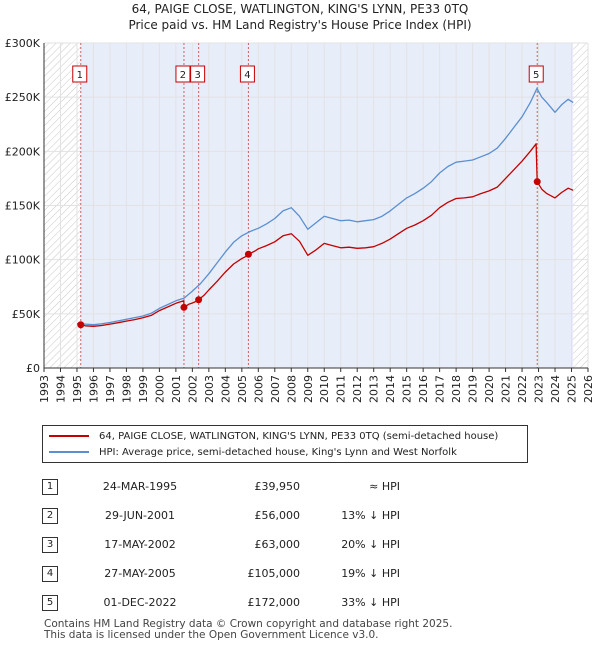 The image size is (600, 650). What do you see at coordinates (275, 389) in the screenshot?
I see `x-tick-label: 2007` at bounding box center [275, 389].